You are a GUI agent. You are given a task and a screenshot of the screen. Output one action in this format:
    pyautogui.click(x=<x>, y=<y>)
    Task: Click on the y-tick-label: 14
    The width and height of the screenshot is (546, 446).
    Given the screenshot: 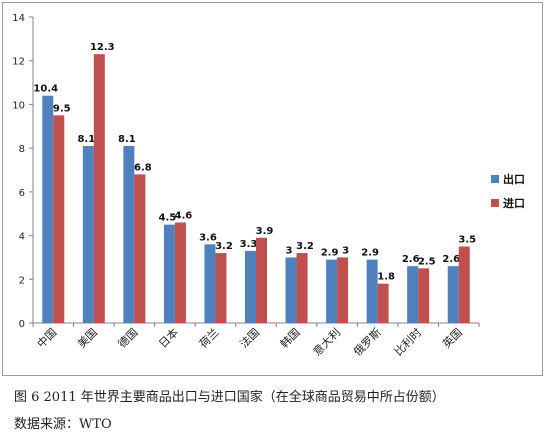 What is the action you would take?
    pyautogui.click(x=18, y=18)
    